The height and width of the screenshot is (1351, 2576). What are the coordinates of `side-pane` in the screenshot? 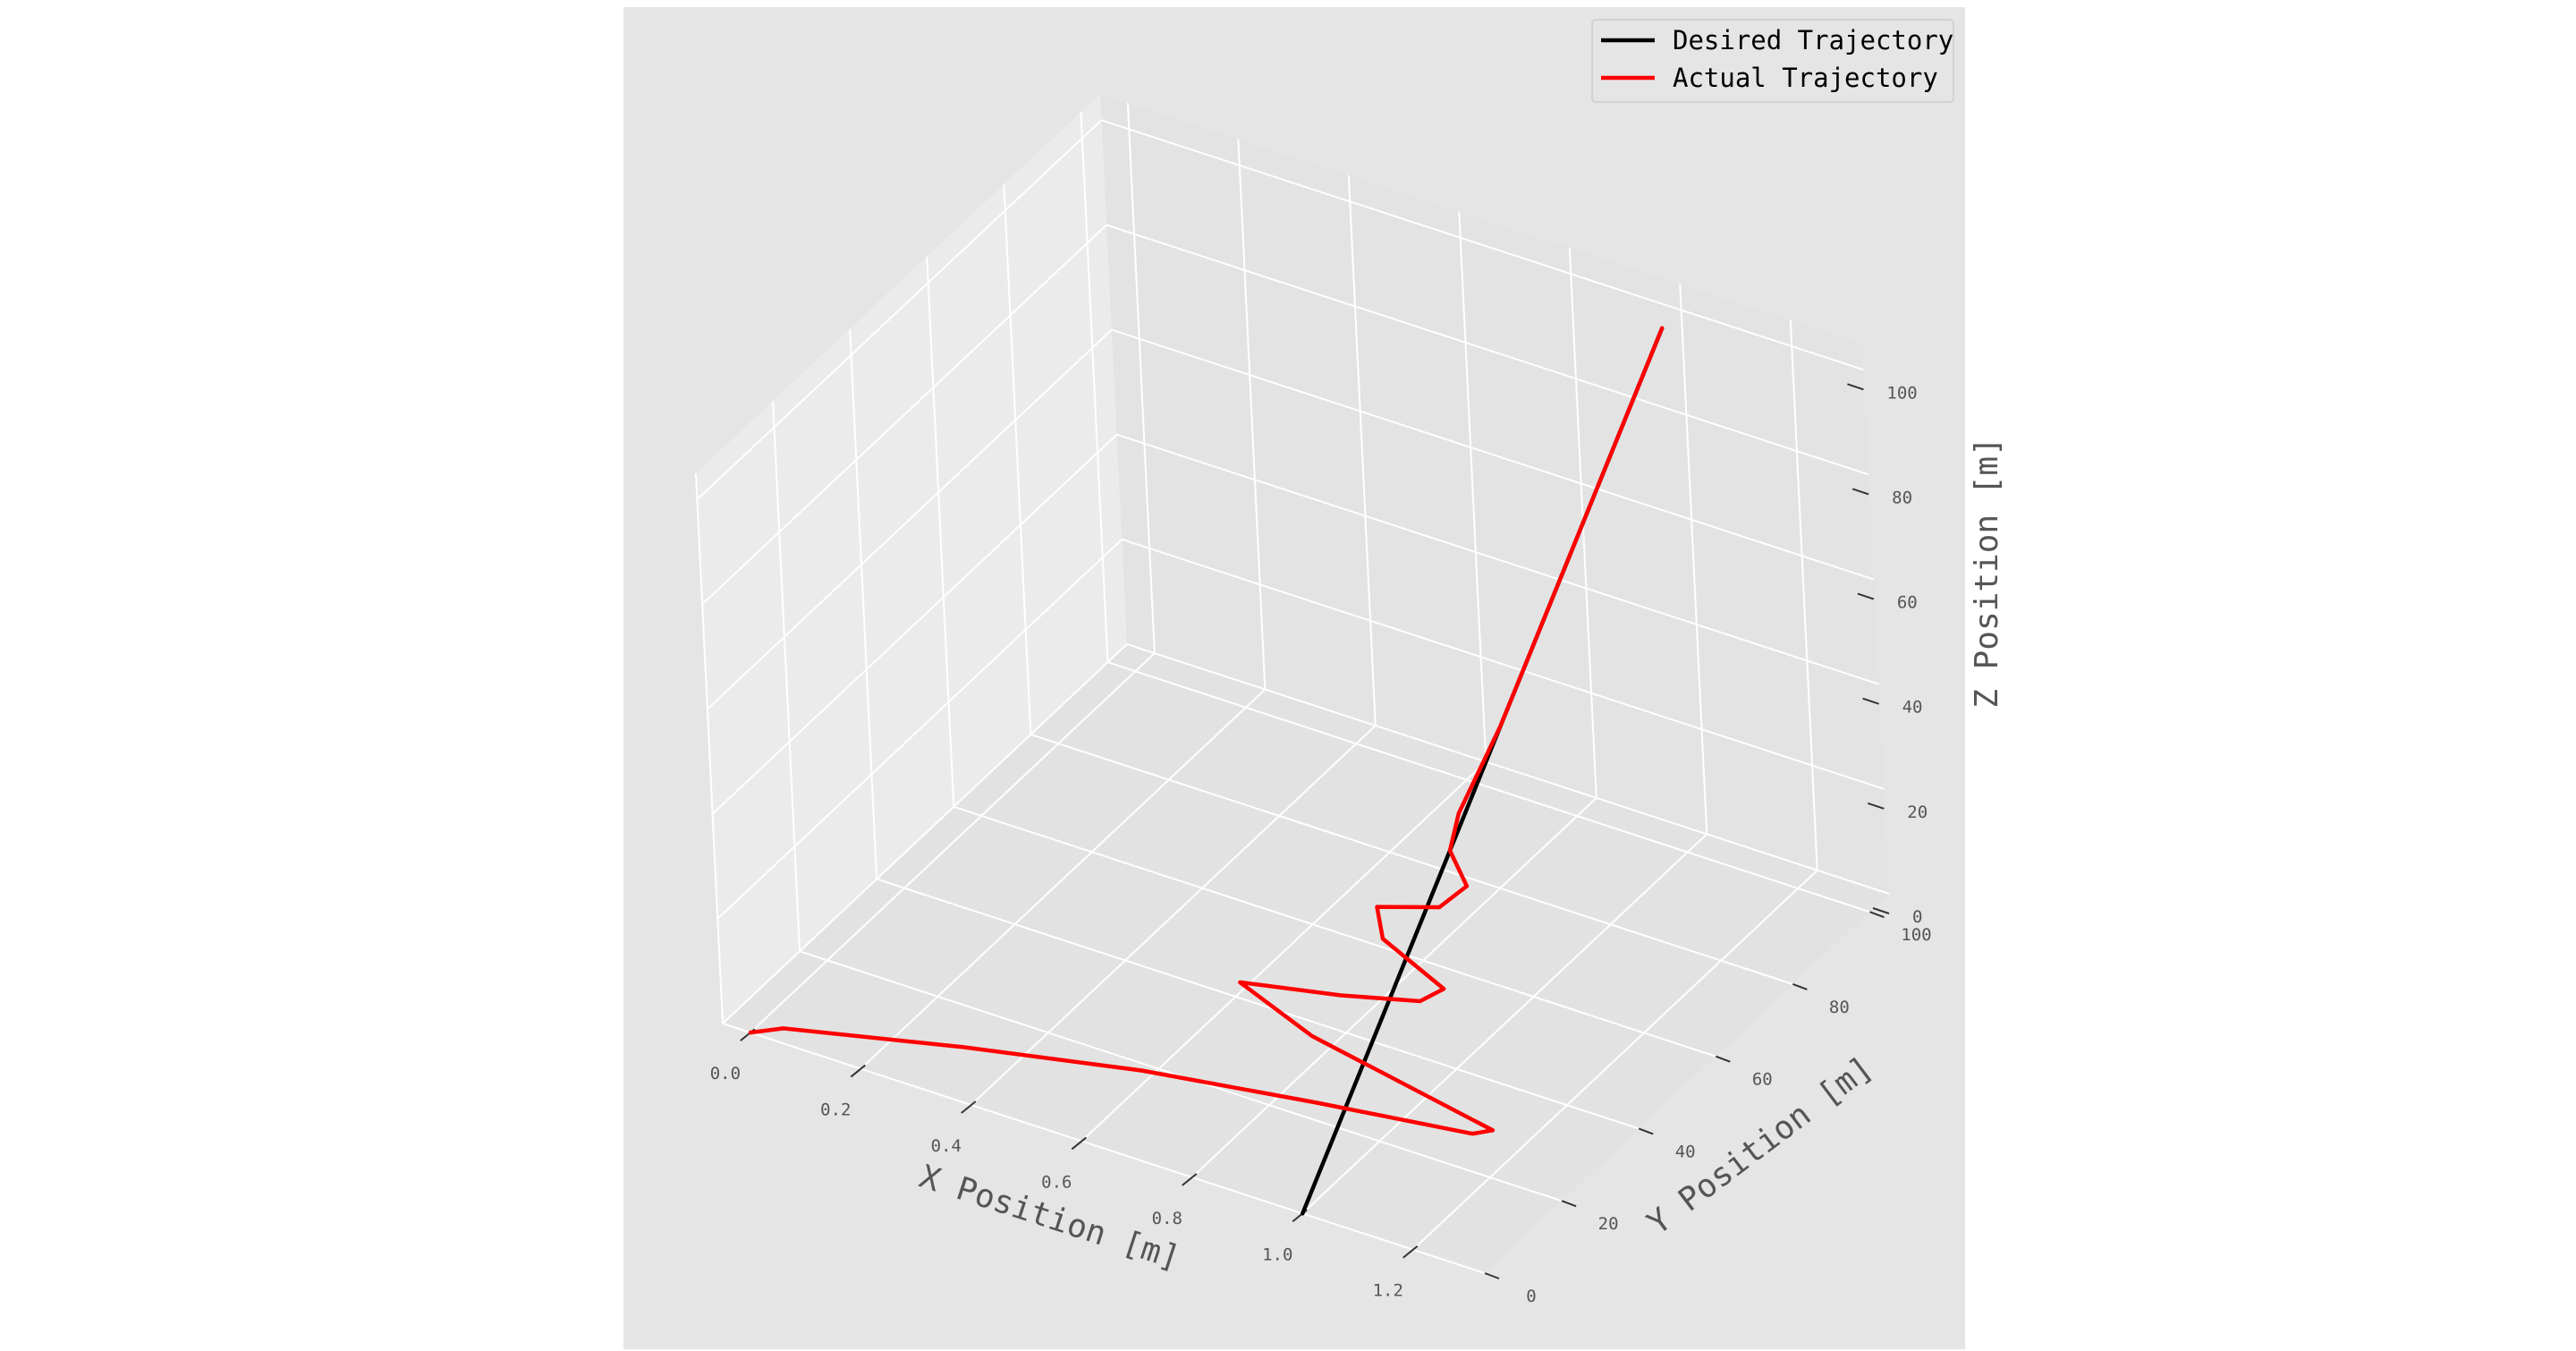 It's located at (911, 559).